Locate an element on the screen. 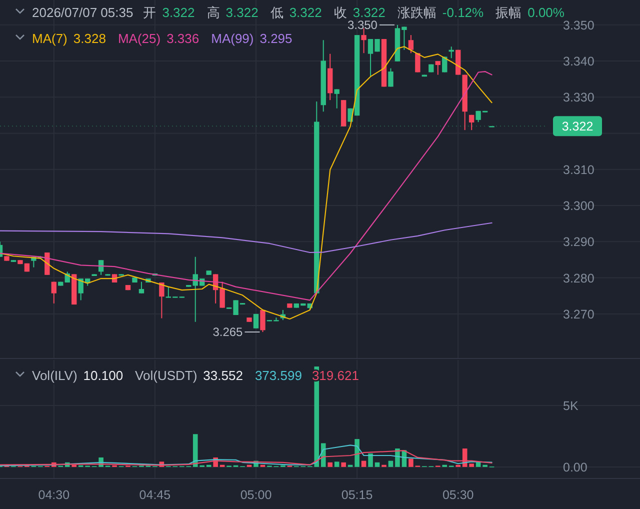 The image size is (640, 509). x-tick-label: 04:45 is located at coordinates (155, 495).